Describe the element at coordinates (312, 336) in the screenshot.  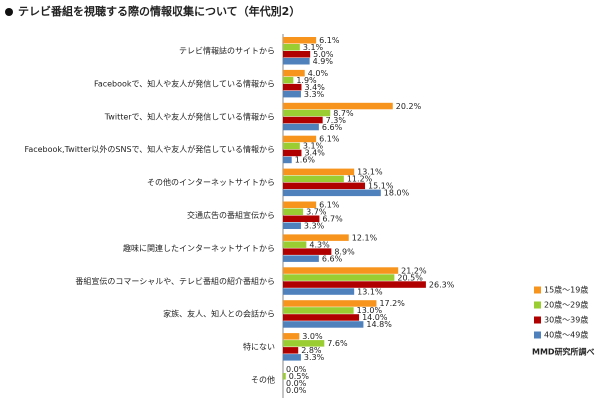
I see `value-label: 3.0%` at that location.